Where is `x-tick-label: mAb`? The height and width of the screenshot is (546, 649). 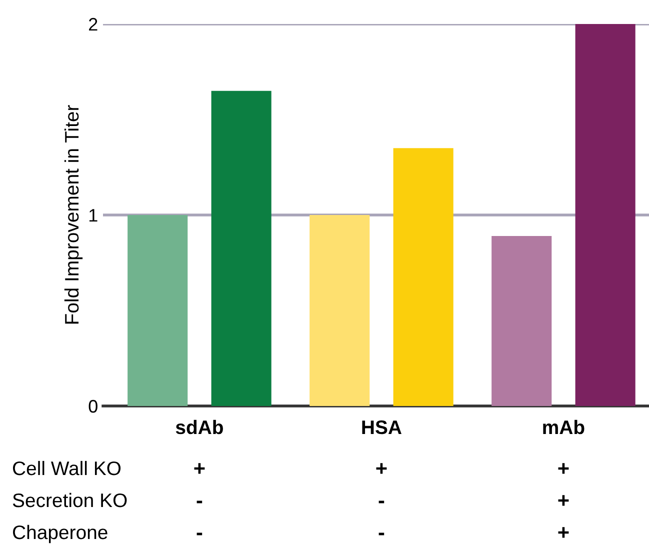
x-tick-label: mAb is located at coordinates (563, 427).